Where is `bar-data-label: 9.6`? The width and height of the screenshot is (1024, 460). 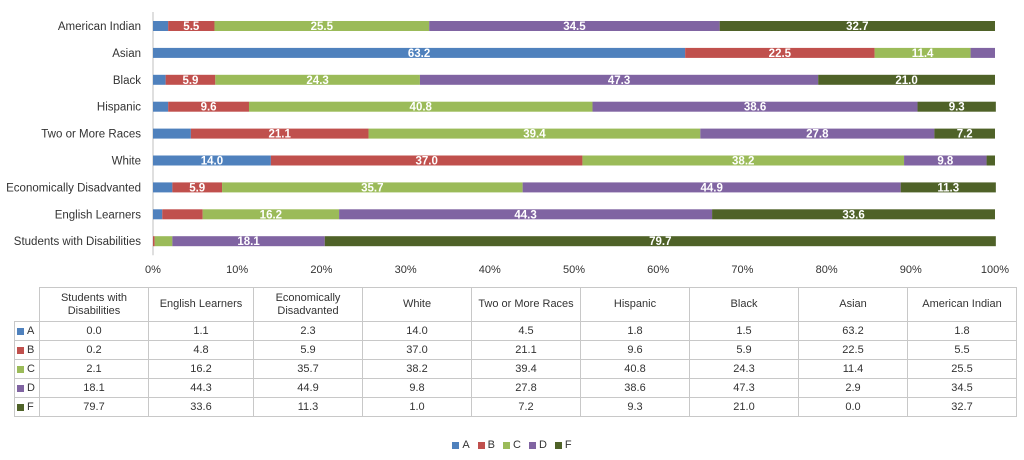
bar-data-label: 9.6 is located at coordinates (209, 108).